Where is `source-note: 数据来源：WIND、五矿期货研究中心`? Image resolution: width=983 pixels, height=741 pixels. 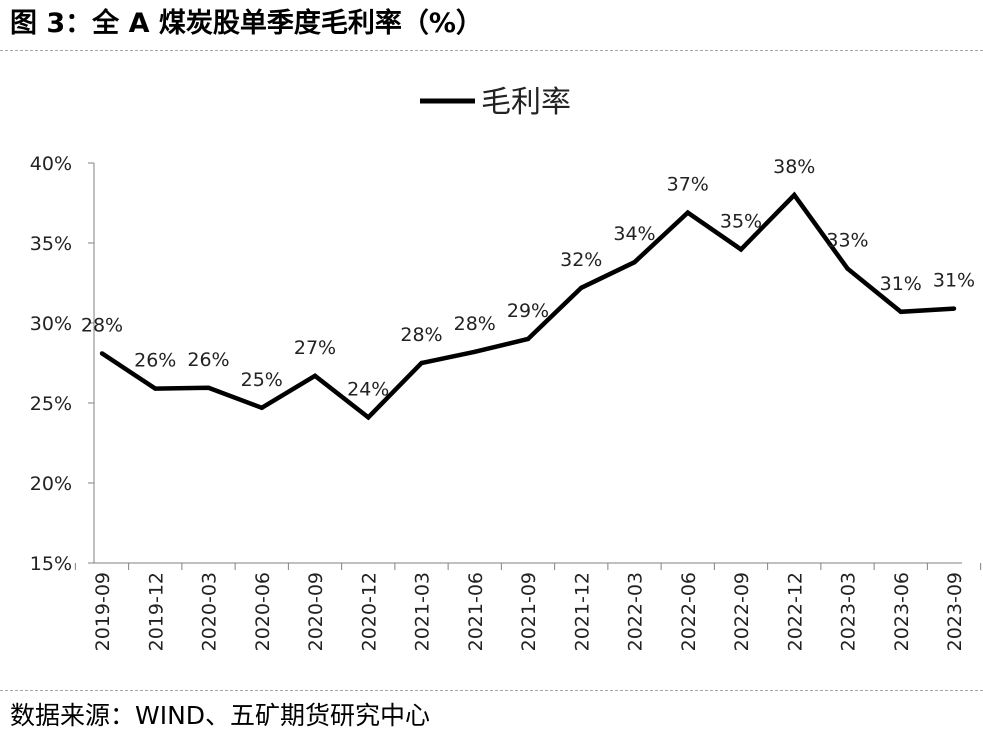 source-note: 数据来源：WIND、五矿期货研究中心 is located at coordinates (220, 715).